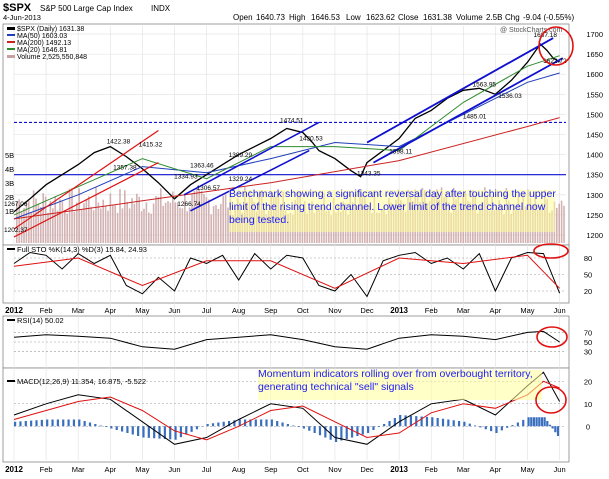  Describe the element at coordinates (463, 310) in the screenshot. I see `x-tick-label-mid: Mar` at that location.